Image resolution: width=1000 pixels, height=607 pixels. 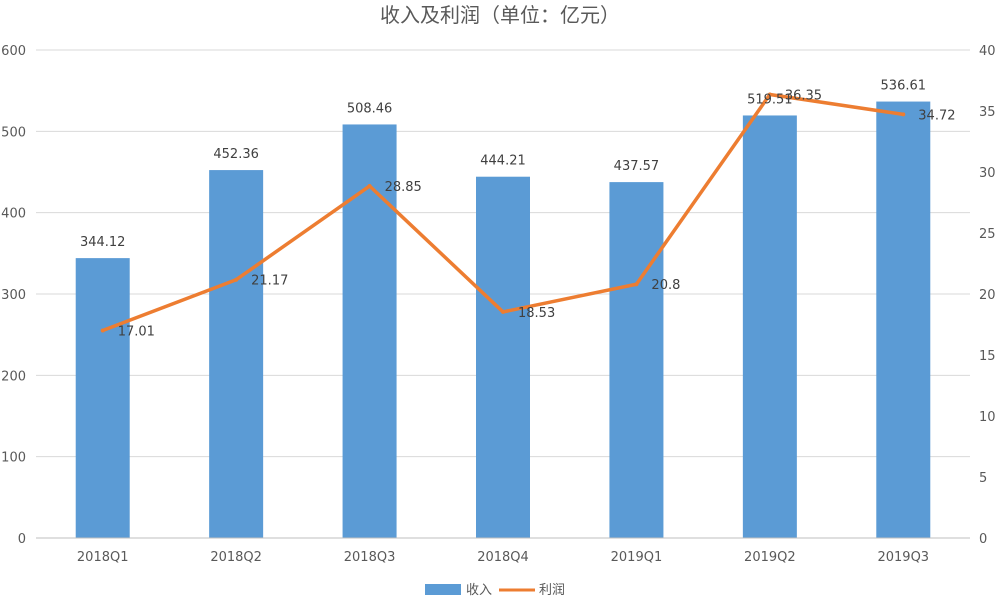 What do you see at coordinates (503, 557) in the screenshot?
I see `x-tick-label: 2018Q4` at bounding box center [503, 557].